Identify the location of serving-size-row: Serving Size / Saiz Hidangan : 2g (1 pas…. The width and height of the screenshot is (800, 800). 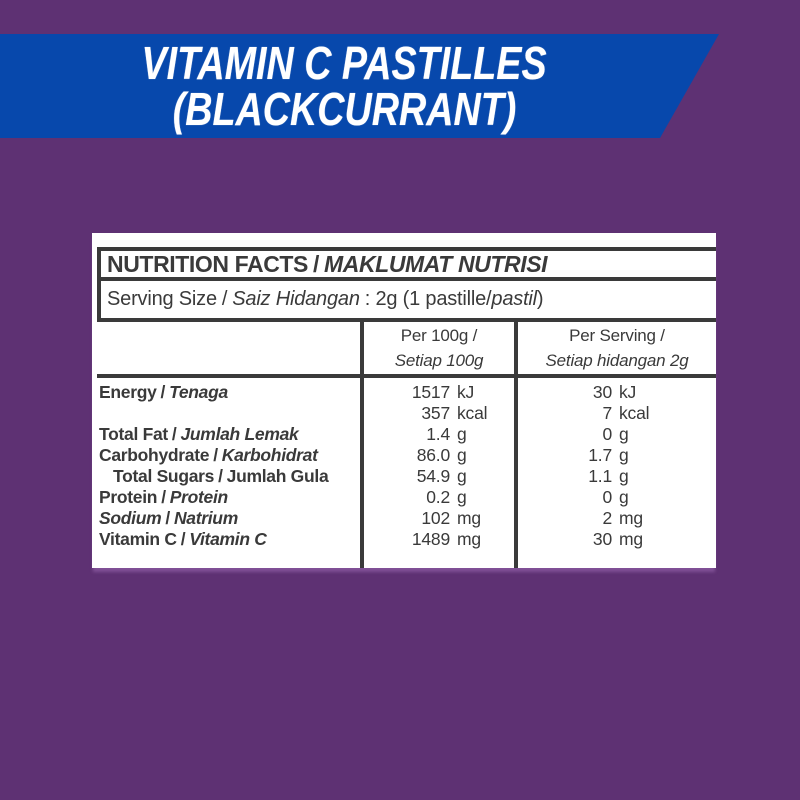
(406, 301).